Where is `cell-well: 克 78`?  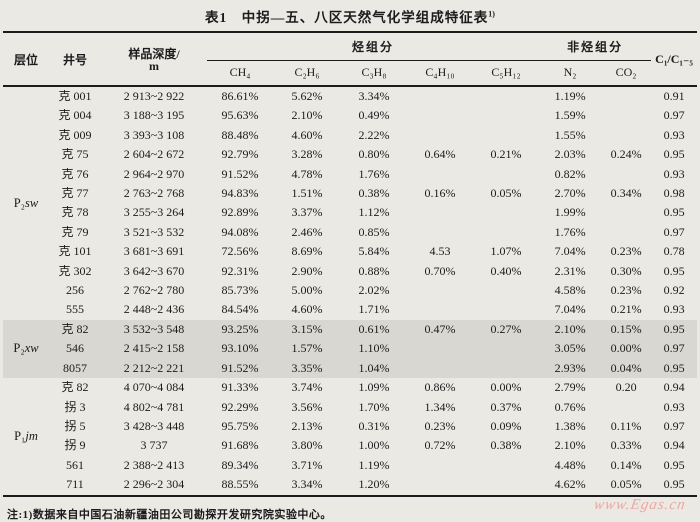 cell-well: 克 78 is located at coordinates (75, 212).